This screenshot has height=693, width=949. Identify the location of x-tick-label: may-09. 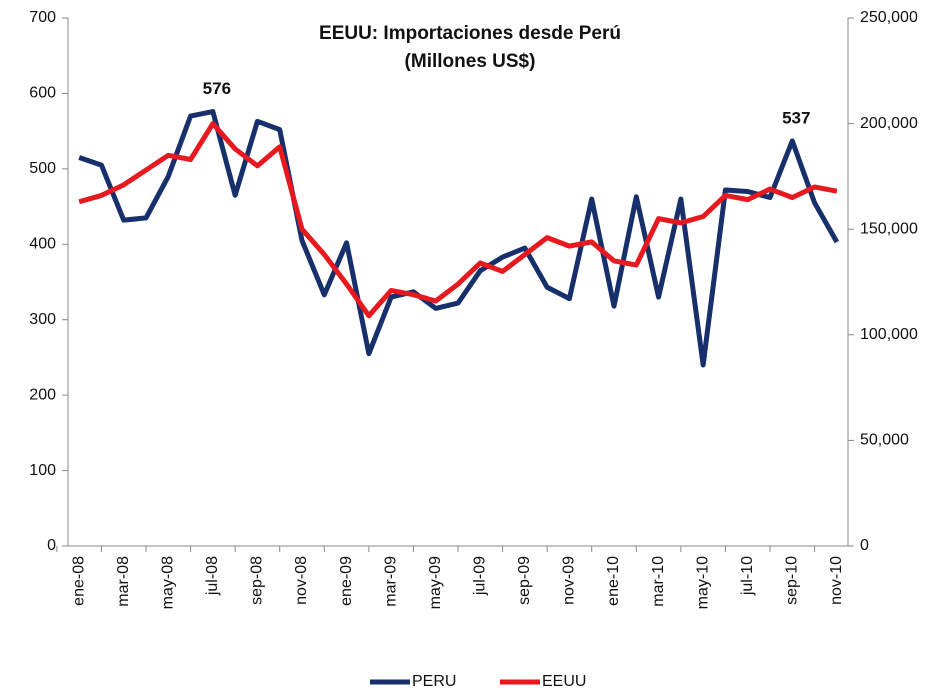
(435, 582).